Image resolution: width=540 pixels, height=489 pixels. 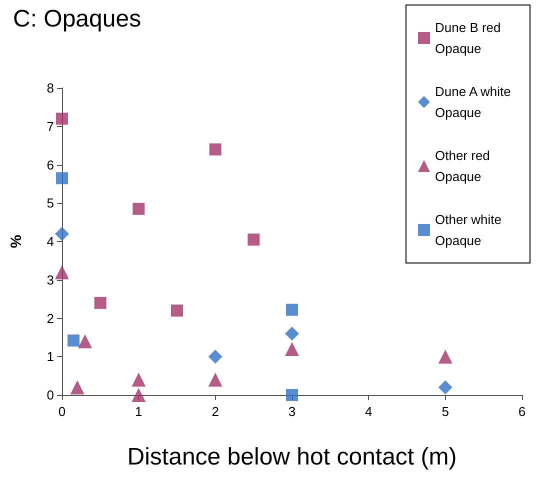 What do you see at coordinates (50, 164) in the screenshot?
I see `y-tick-label: 6` at bounding box center [50, 164].